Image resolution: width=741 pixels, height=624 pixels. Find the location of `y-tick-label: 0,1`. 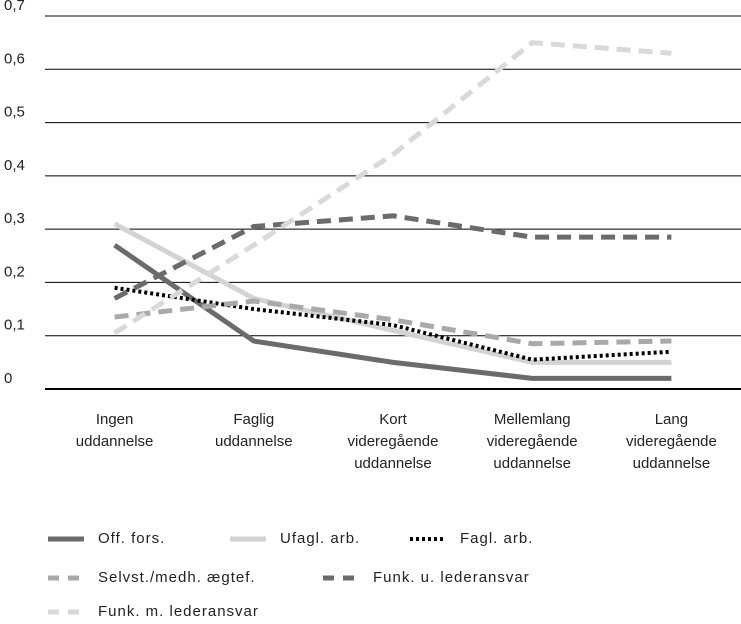

y-tick-label: 0,1 is located at coordinates (14, 325).